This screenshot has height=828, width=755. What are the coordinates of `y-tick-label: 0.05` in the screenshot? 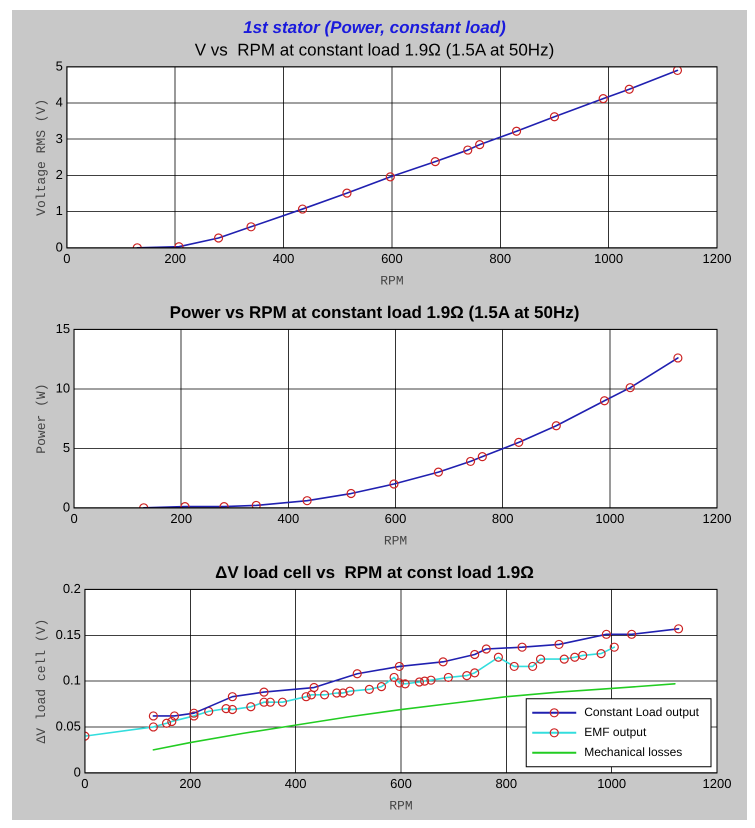 It's located at (68, 726).